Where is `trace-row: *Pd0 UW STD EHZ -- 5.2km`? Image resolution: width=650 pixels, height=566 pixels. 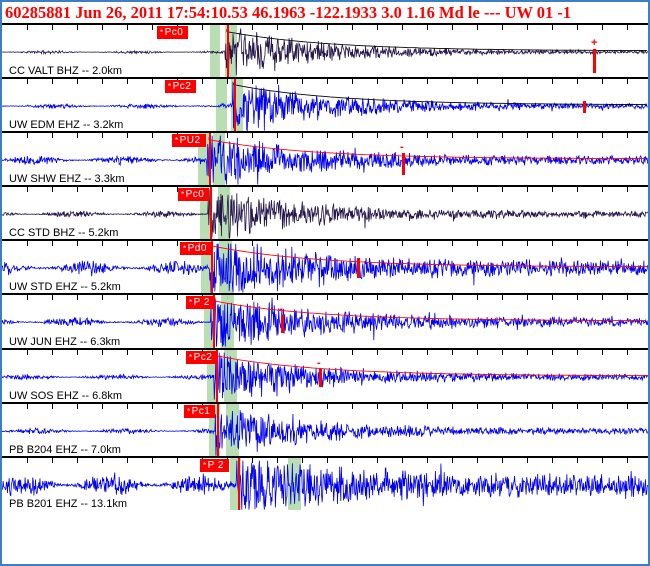
trace-row: *Pd0 UW STD EHZ -- 5.2km is located at coordinates (325, 266).